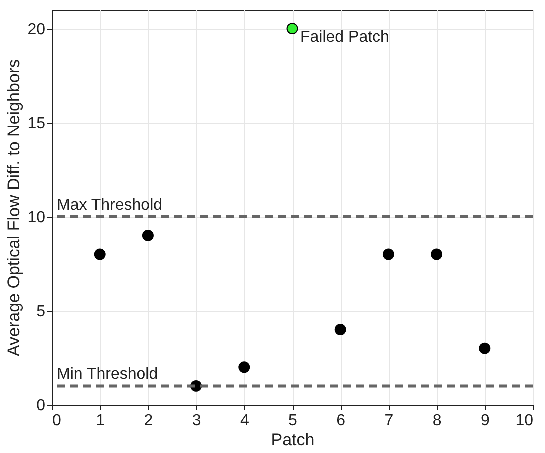 Image resolution: width=545 pixels, height=453 pixels. I want to click on ref-line-label: Min Threshold, so click(107, 375).